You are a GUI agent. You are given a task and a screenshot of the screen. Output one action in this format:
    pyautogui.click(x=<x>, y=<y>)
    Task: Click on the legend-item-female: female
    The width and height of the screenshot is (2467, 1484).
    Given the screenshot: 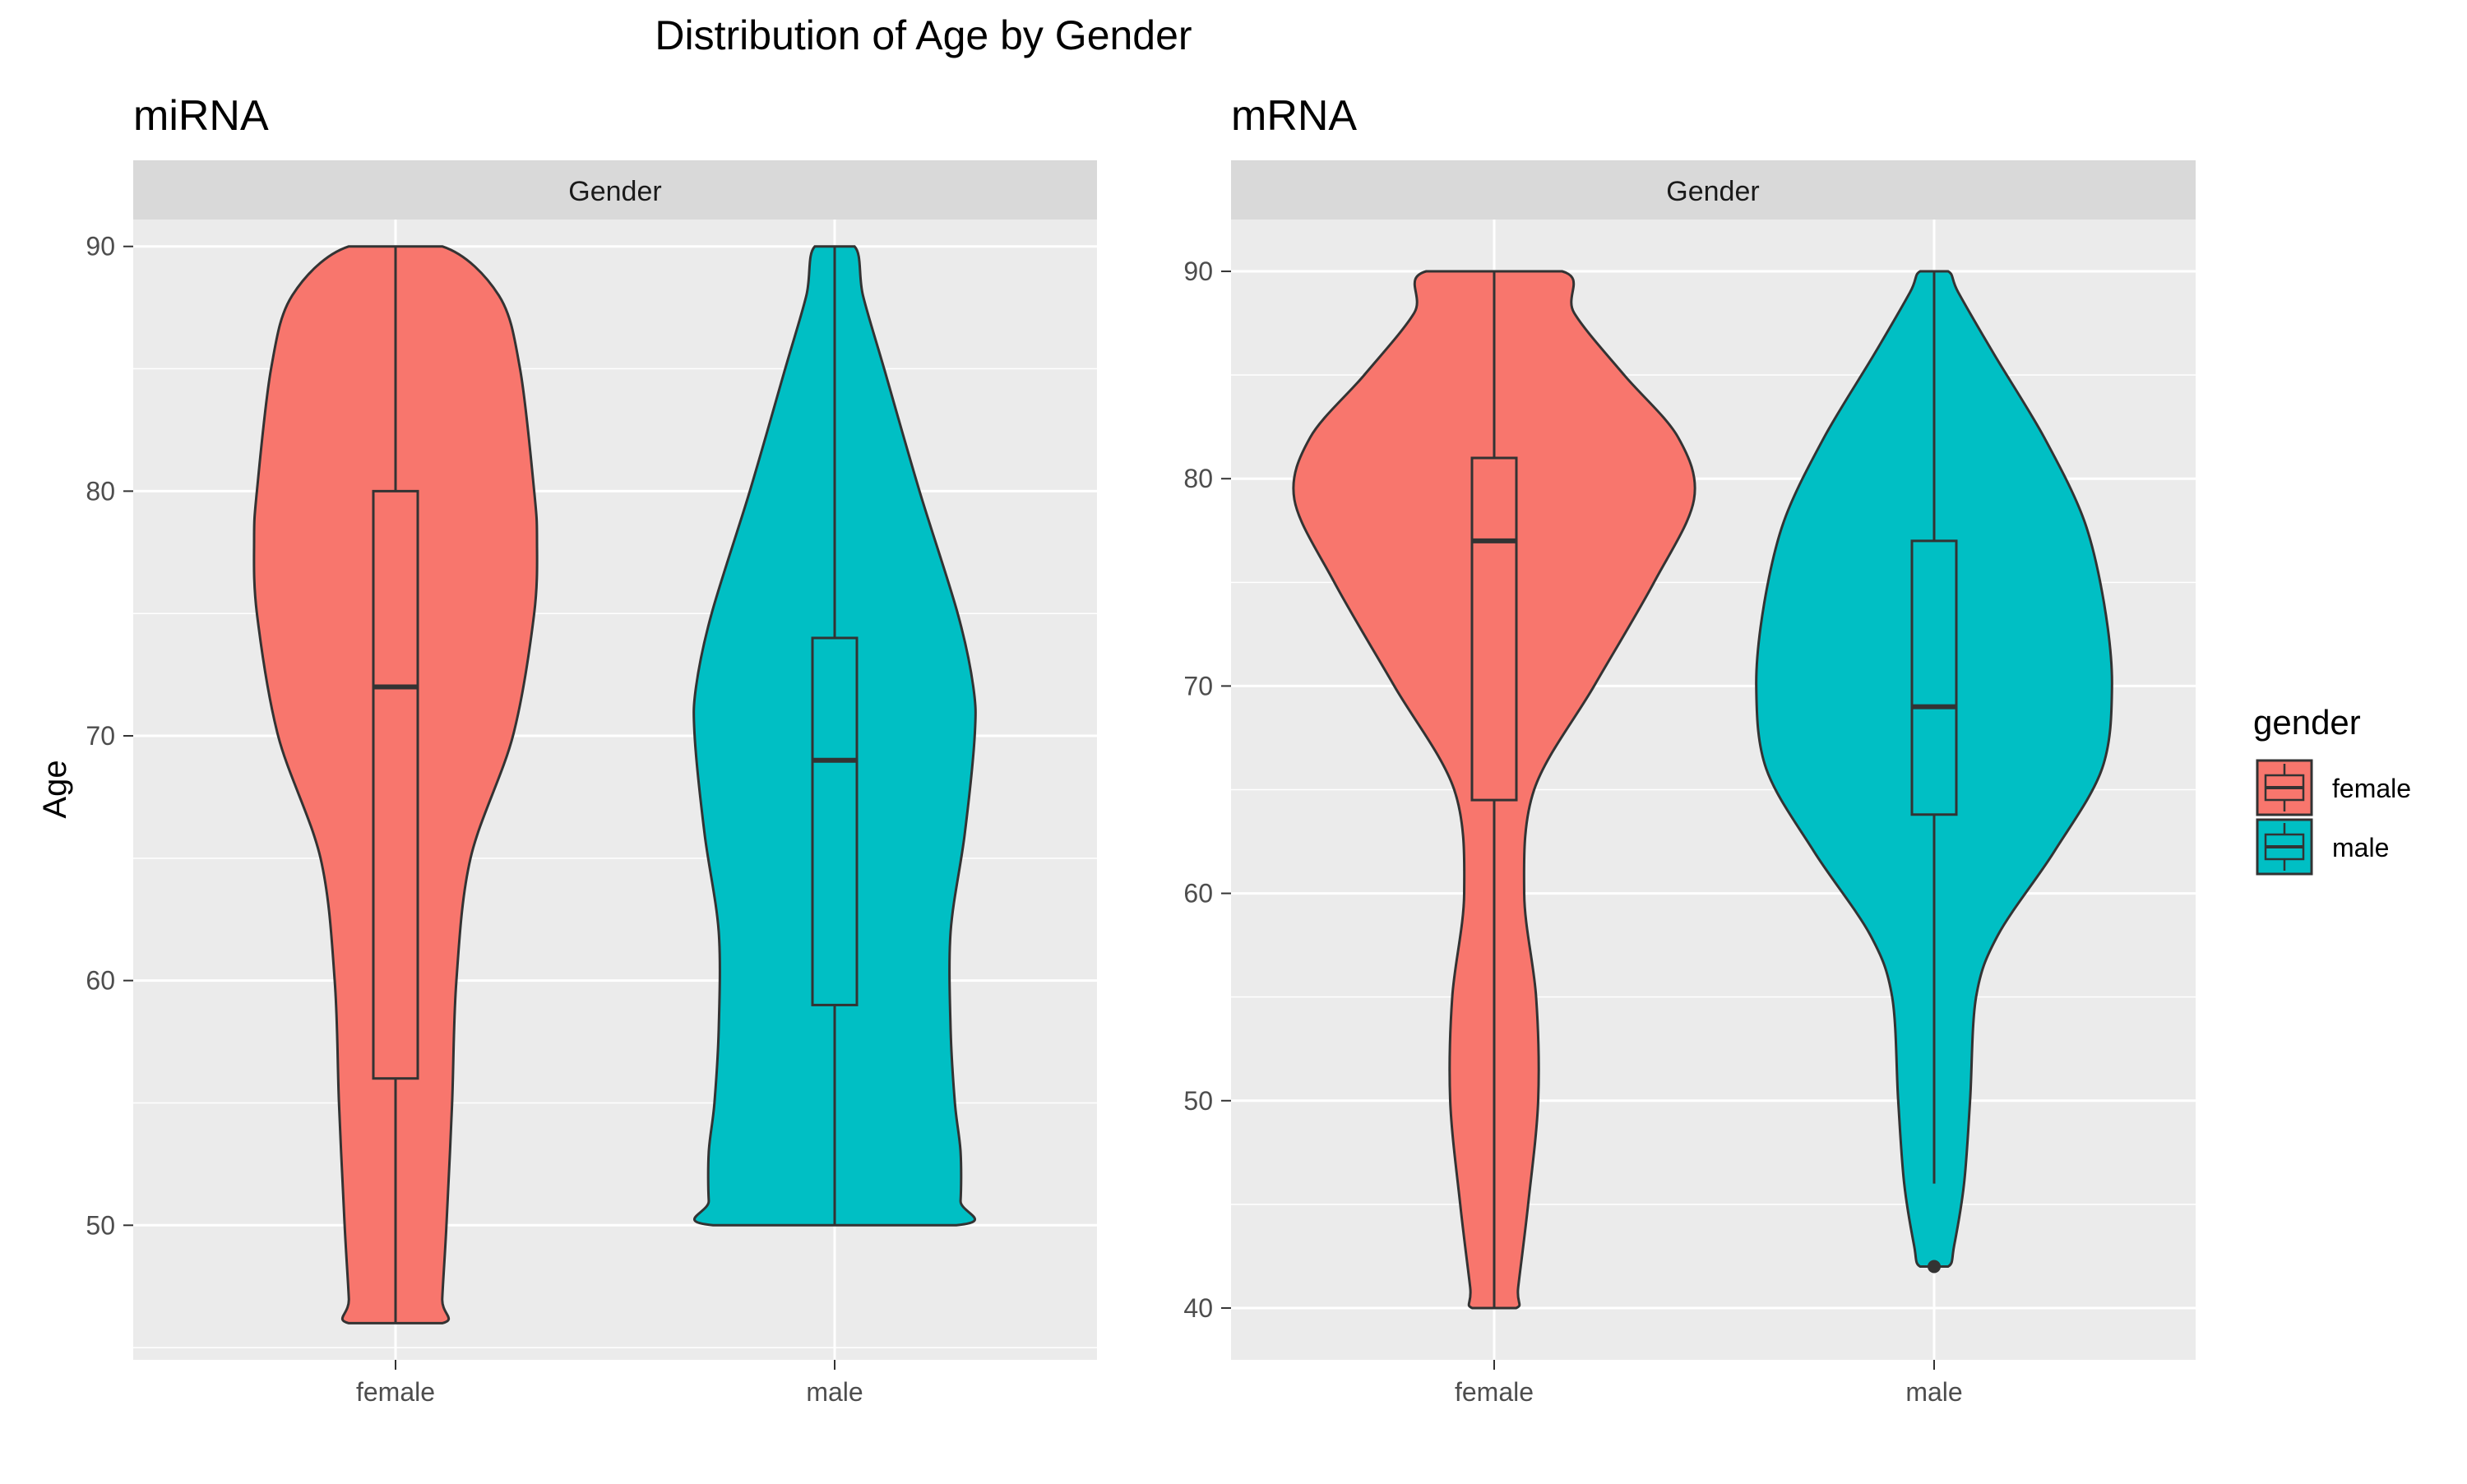 What is the action you would take?
    pyautogui.click(x=2333, y=788)
    